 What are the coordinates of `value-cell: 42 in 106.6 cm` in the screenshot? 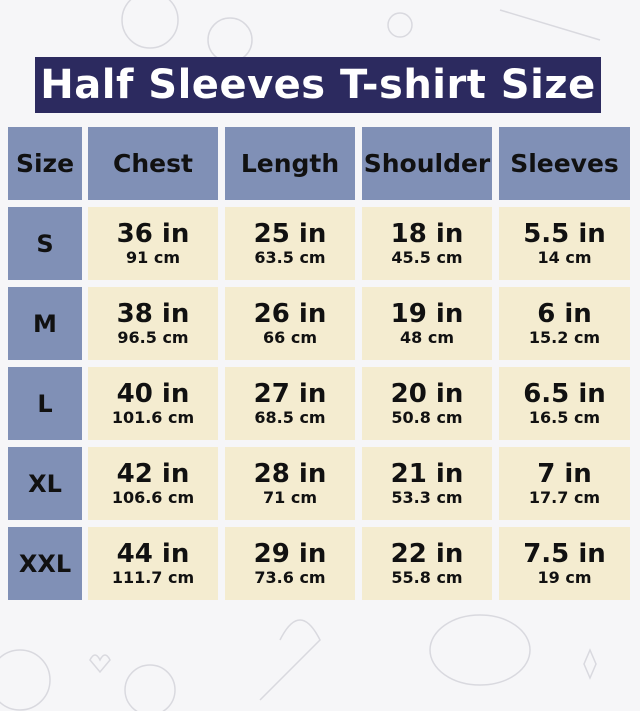 It's located at (153, 483).